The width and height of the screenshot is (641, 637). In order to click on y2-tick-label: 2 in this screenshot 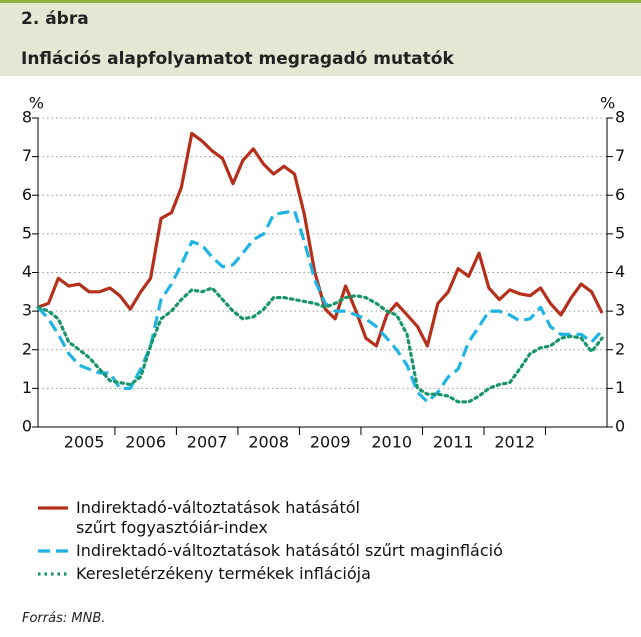, I will do `click(620, 348)`.